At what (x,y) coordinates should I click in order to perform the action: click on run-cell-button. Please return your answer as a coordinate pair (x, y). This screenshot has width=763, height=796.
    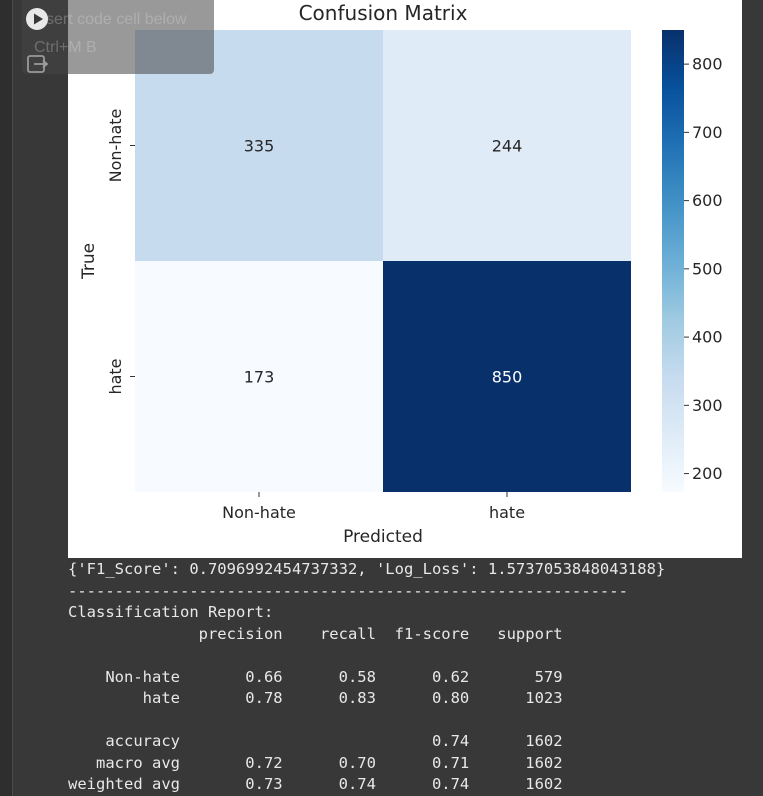
    Looking at the image, I should click on (37, 19).